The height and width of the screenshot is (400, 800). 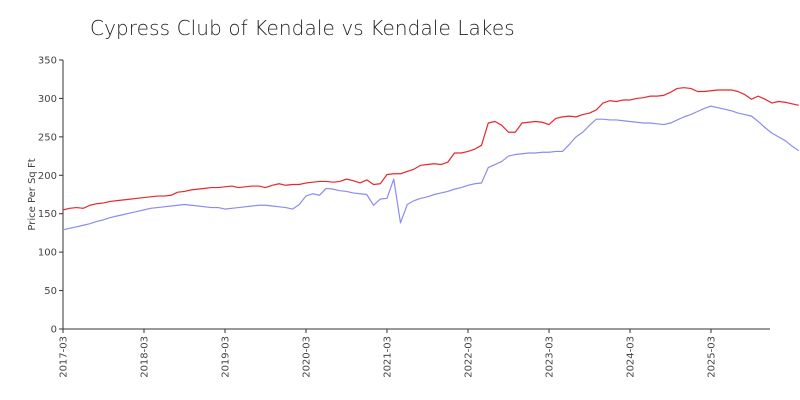 What do you see at coordinates (32, 194) in the screenshot?
I see `y-axis-title: Price Per Sq Ft` at bounding box center [32, 194].